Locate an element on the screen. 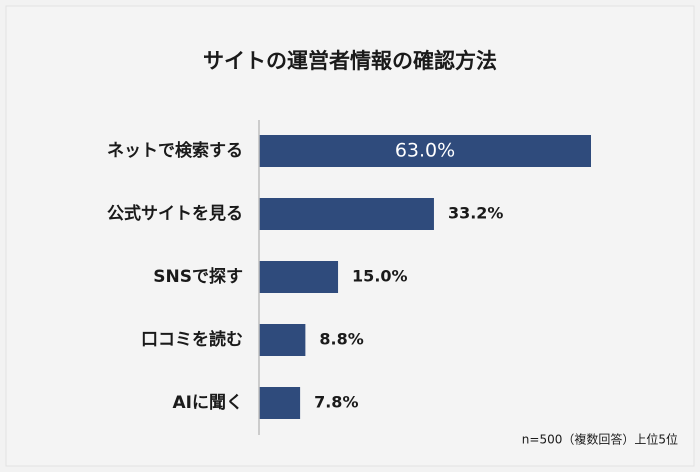 This screenshot has width=700, height=472. footnote: n=500（複数回答）上位5位 is located at coordinates (600, 439).